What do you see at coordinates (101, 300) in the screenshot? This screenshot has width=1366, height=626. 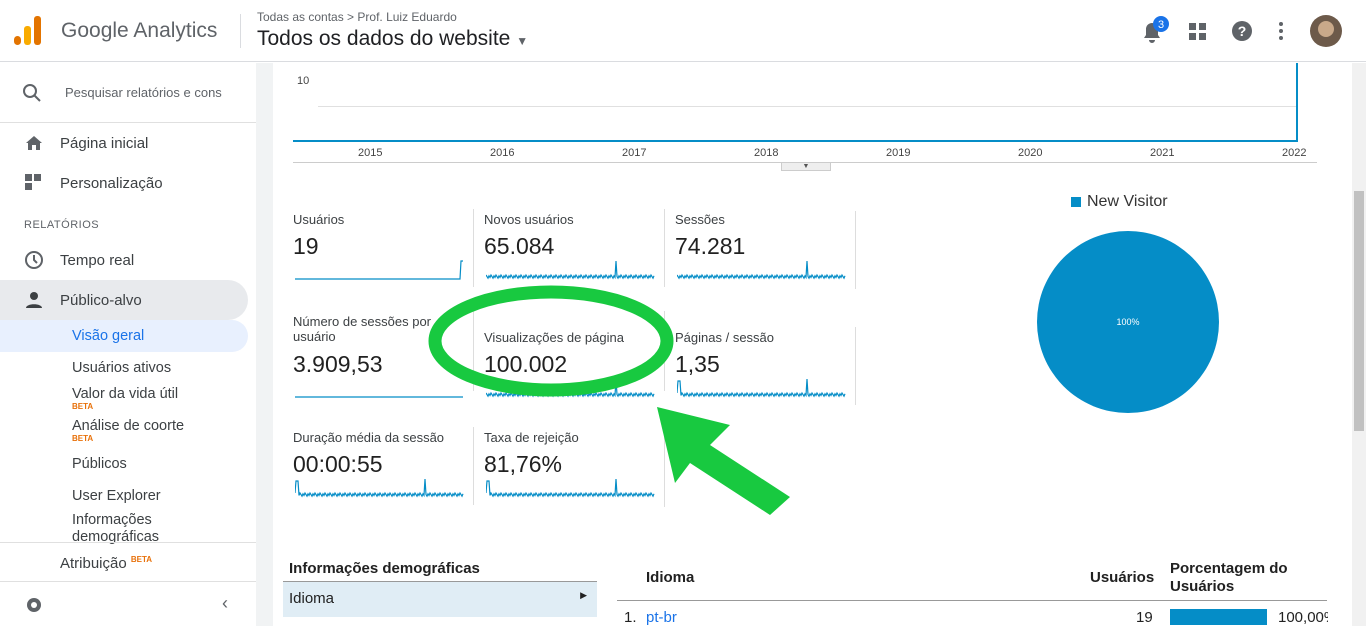 I see `nav-audience: Público-alvo` at bounding box center [101, 300].